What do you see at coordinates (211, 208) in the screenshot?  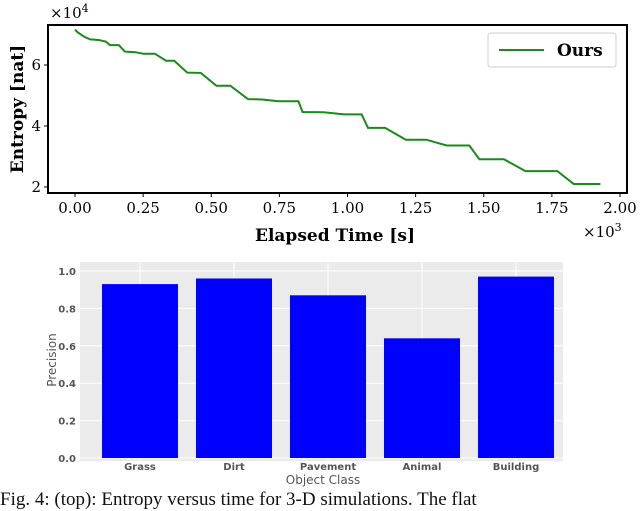 I see `x-tick-label: 0.50` at bounding box center [211, 208].